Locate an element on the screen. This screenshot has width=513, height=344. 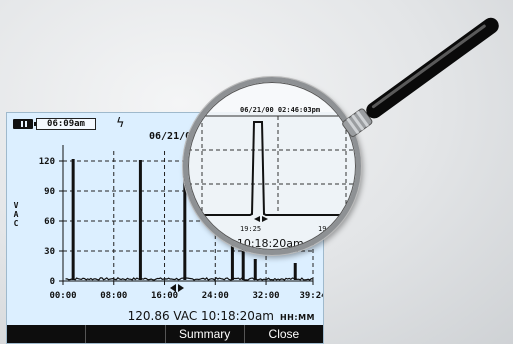
y-ticks: 0 30 60 90 120 is located at coordinates (51, 222).